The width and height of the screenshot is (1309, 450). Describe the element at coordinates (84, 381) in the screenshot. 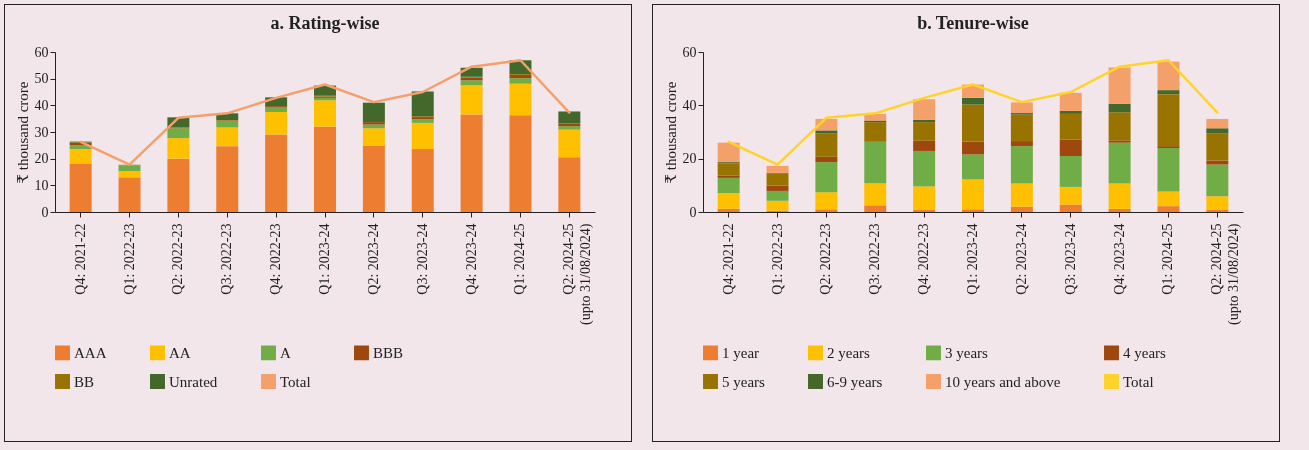

I see `legend-label: BB` at that location.